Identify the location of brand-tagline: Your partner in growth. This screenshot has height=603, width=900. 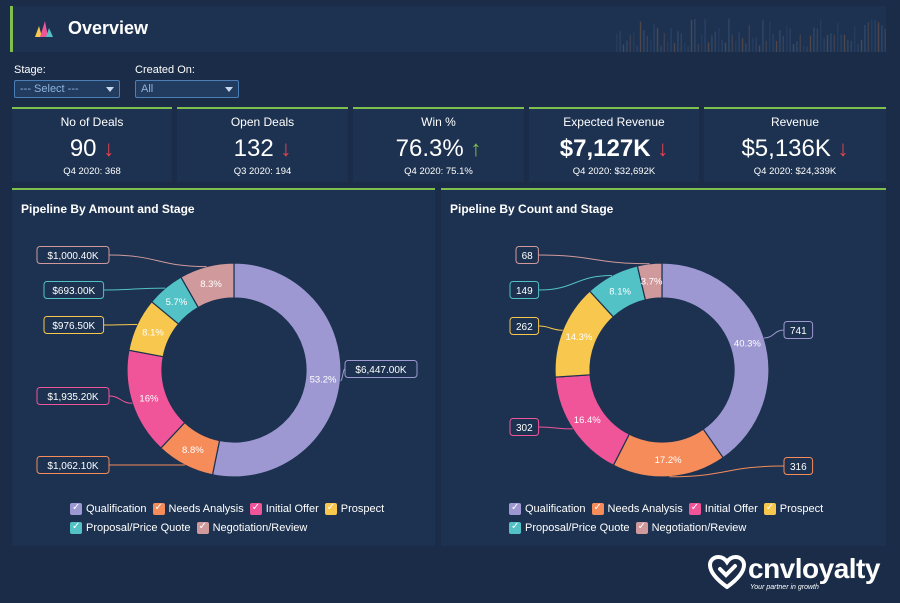
(784, 587).